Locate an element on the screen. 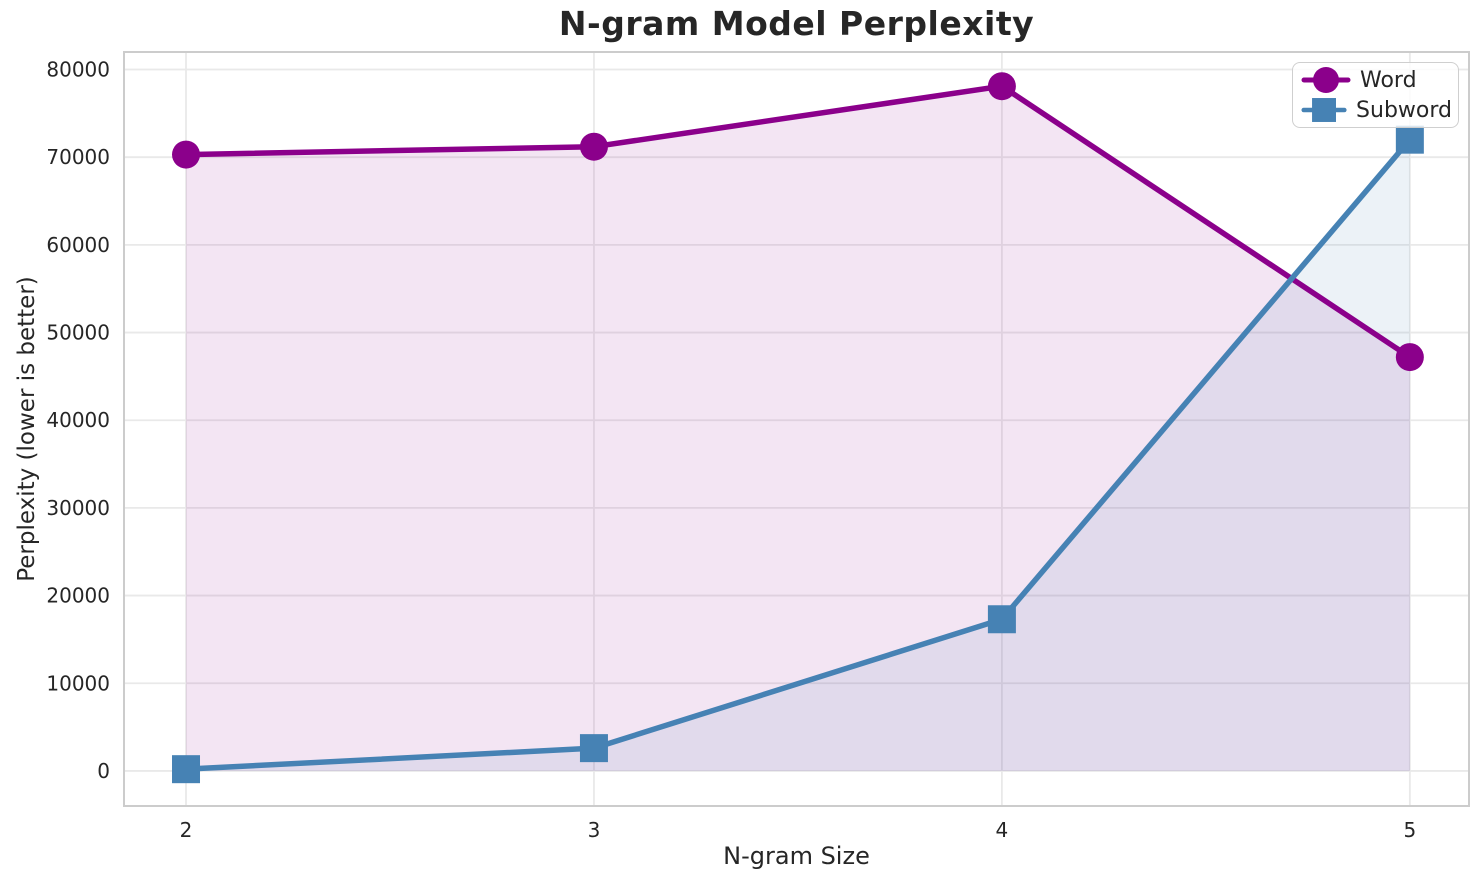 The width and height of the screenshot is (1484, 885). legend: Word Subword is located at coordinates (1375, 95).